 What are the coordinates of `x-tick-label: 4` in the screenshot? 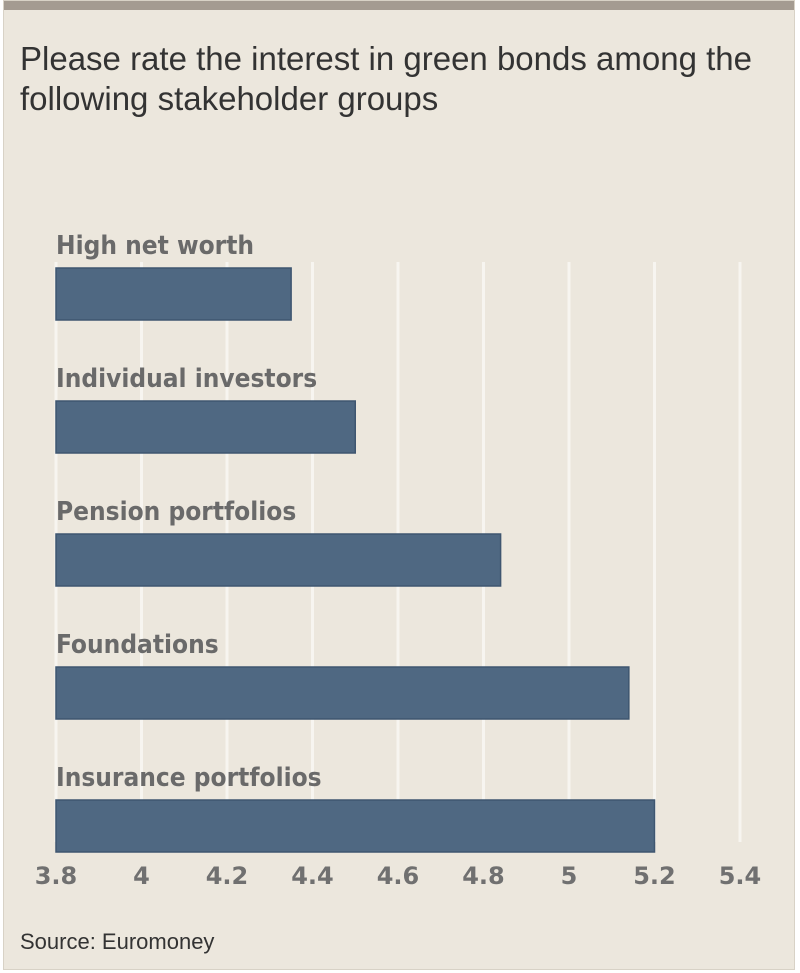 It's located at (141, 876).